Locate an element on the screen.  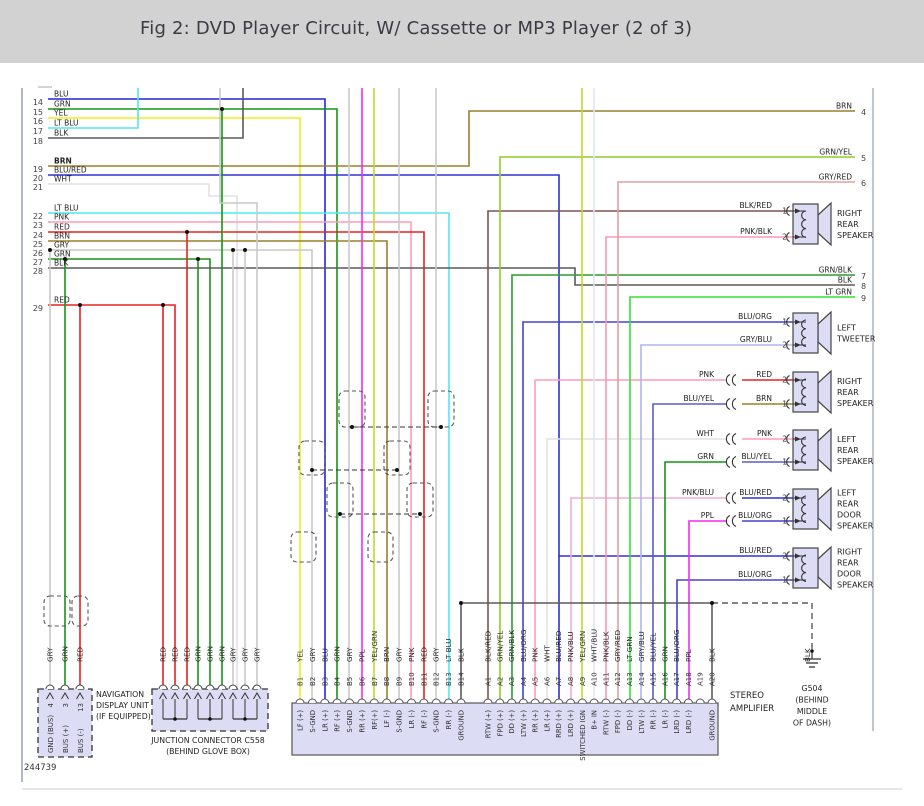
wire-color-label: BRN is located at coordinates (764, 398).